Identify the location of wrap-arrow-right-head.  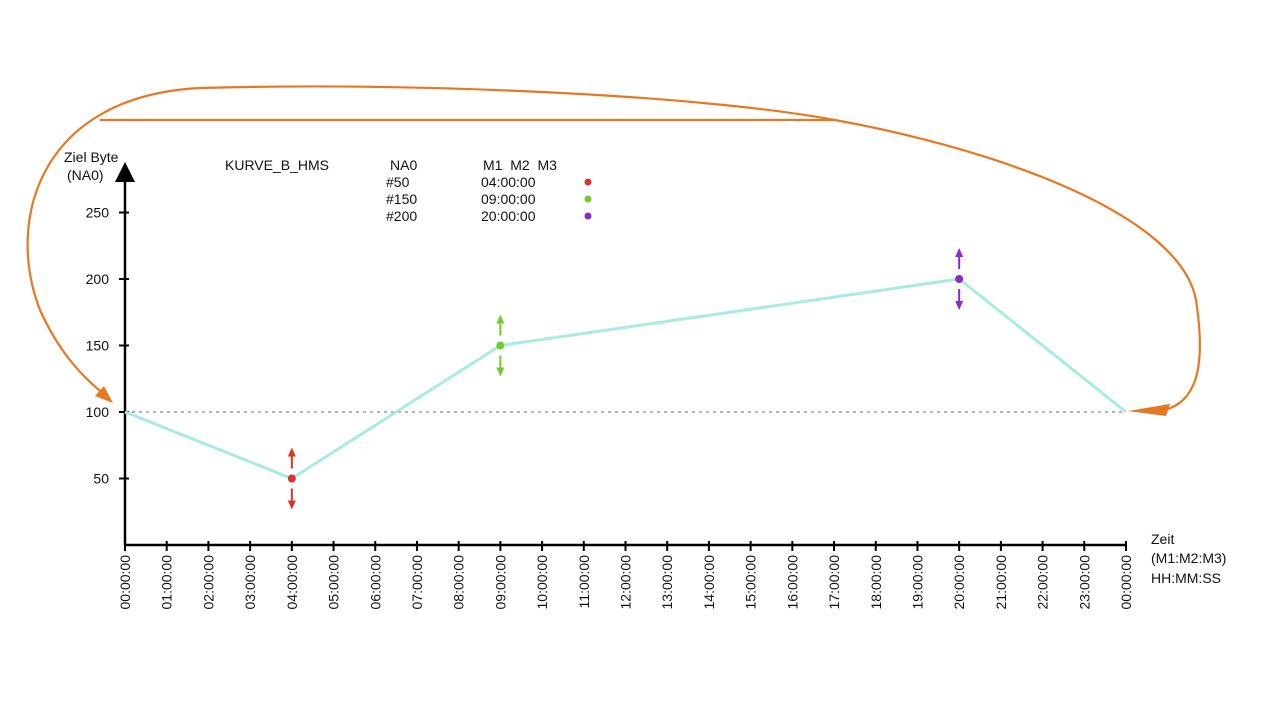
(1149, 410).